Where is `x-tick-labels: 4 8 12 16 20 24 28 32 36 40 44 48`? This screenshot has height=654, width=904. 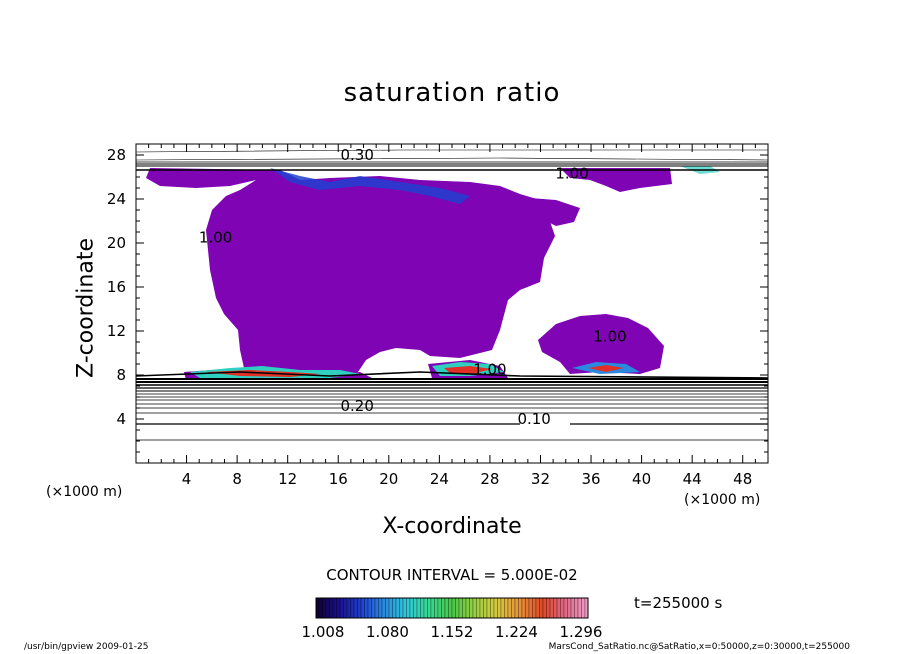 x-tick-labels: 4 8 12 16 20 24 28 32 36 40 44 48 is located at coordinates (467, 479).